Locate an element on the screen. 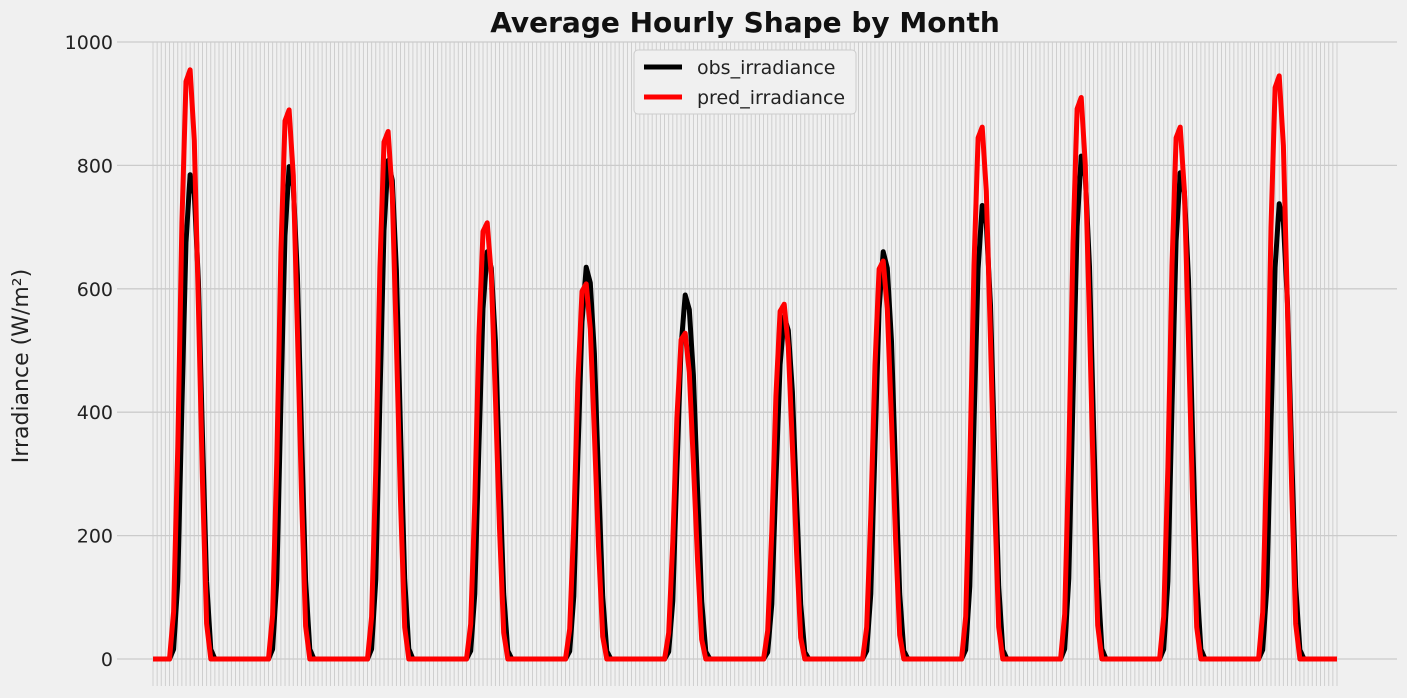 The width and height of the screenshot is (1407, 698). y-tick-label: 200 is located at coordinates (95, 537).